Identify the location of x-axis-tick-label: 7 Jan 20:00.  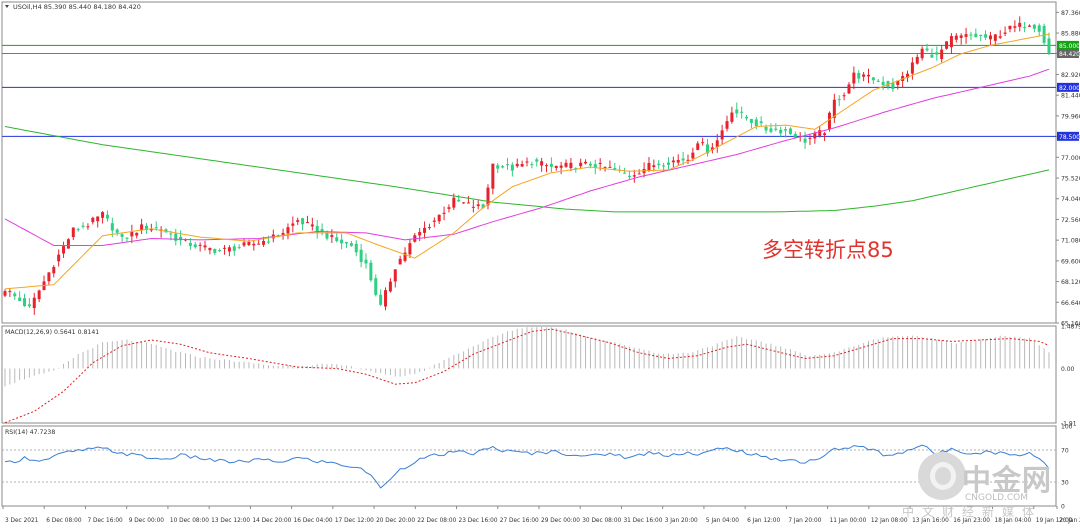
(804, 521).